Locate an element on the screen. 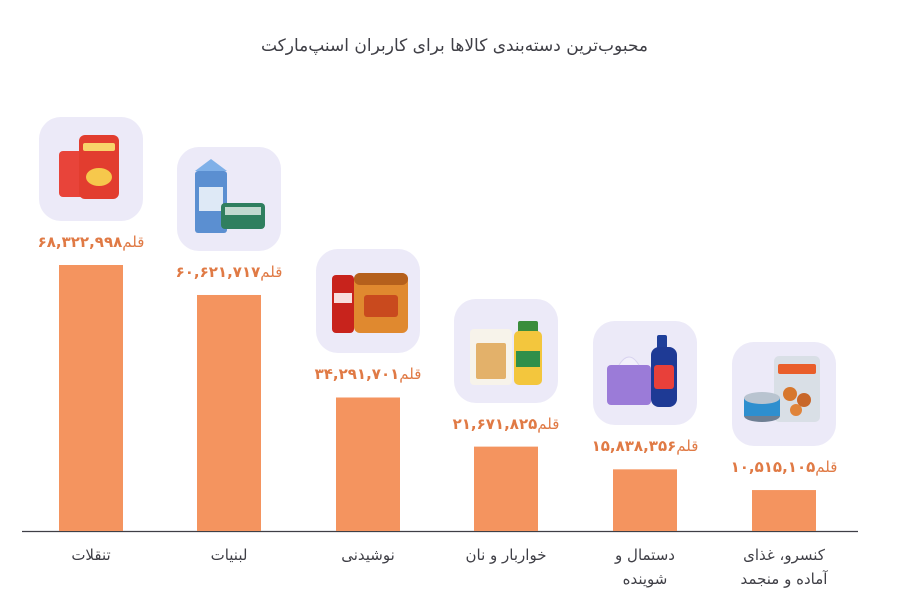 The width and height of the screenshot is (909, 607). value-label-2: قلم۶۰,۶۲۱,۷۱۷ is located at coordinates (229, 272).